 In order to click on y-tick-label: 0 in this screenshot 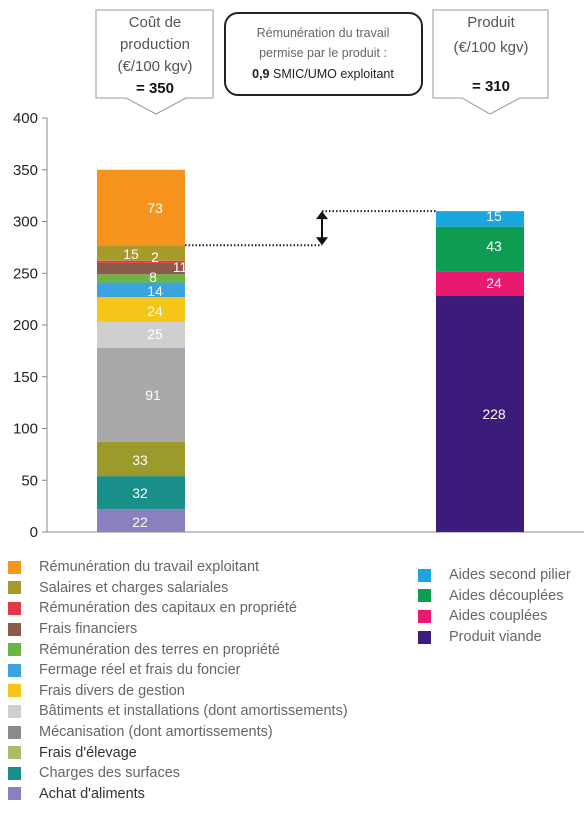, I will do `click(34, 532)`.